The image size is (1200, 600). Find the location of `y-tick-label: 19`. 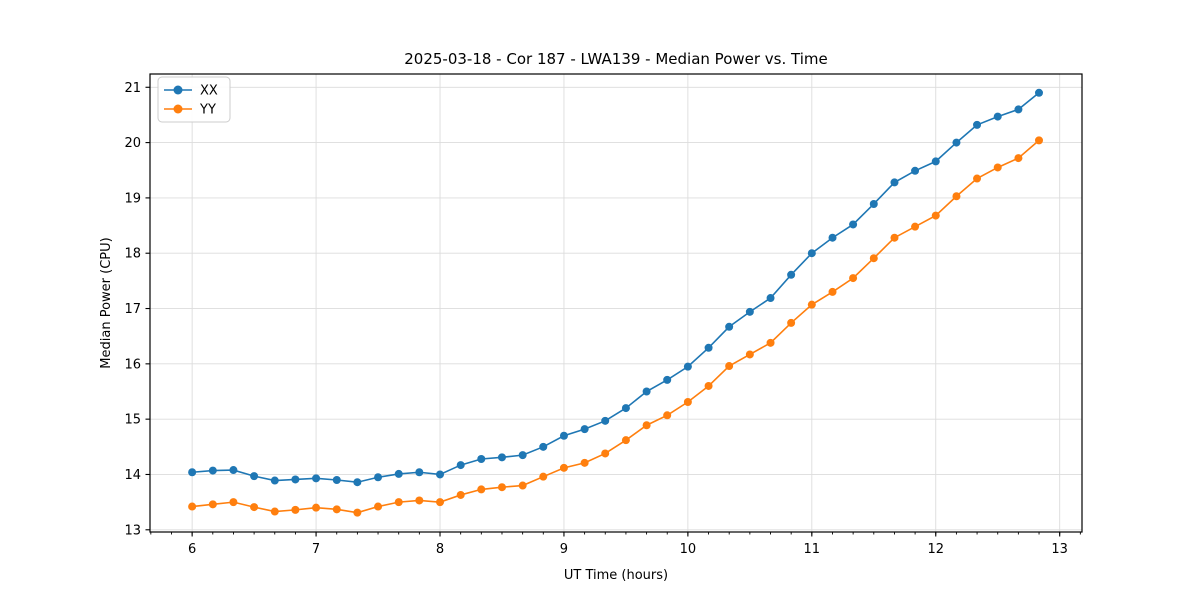

y-tick-label: 19 is located at coordinates (132, 198).